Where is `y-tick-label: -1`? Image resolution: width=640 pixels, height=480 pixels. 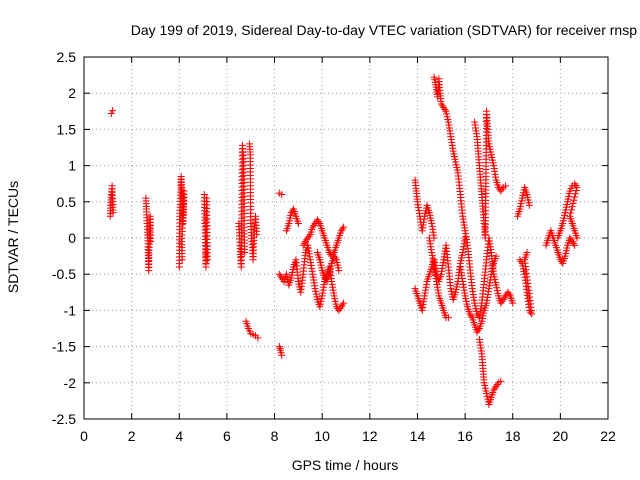
y-tick-label: -1 is located at coordinates (70, 310).